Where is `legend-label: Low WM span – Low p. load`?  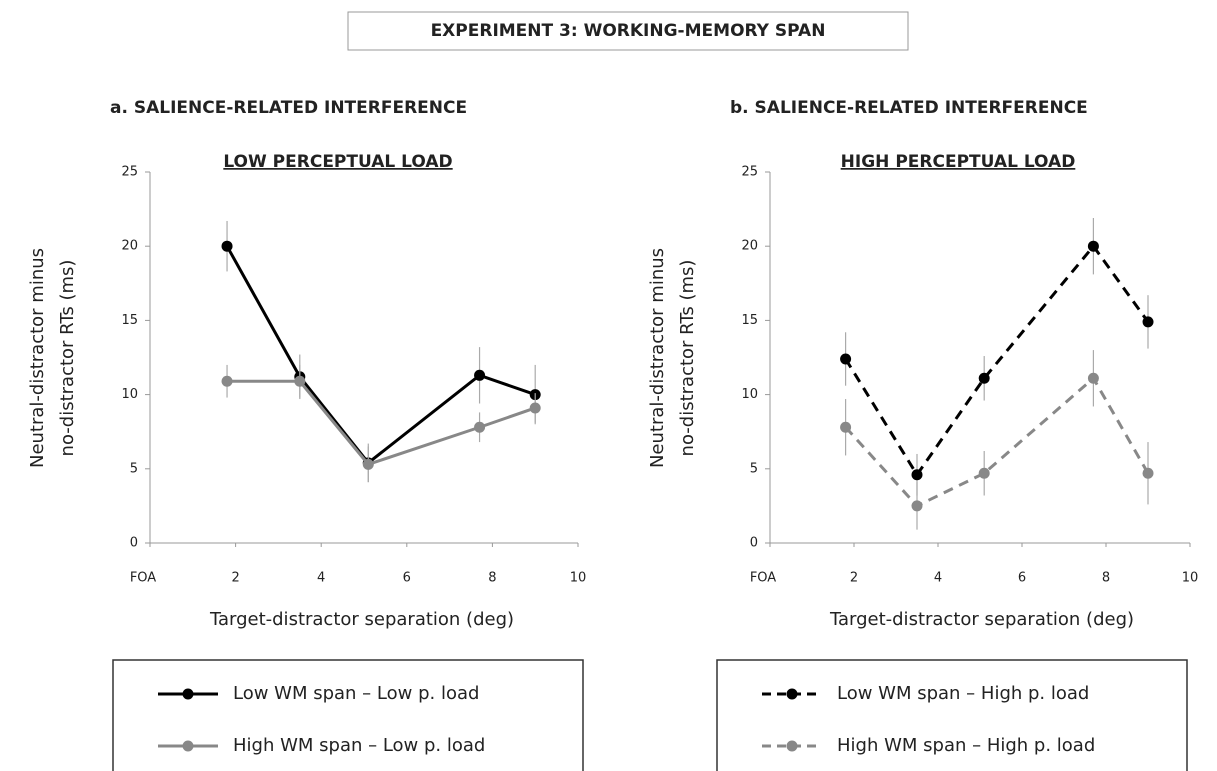
legend-label: Low WM span – Low p. load is located at coordinates (356, 693).